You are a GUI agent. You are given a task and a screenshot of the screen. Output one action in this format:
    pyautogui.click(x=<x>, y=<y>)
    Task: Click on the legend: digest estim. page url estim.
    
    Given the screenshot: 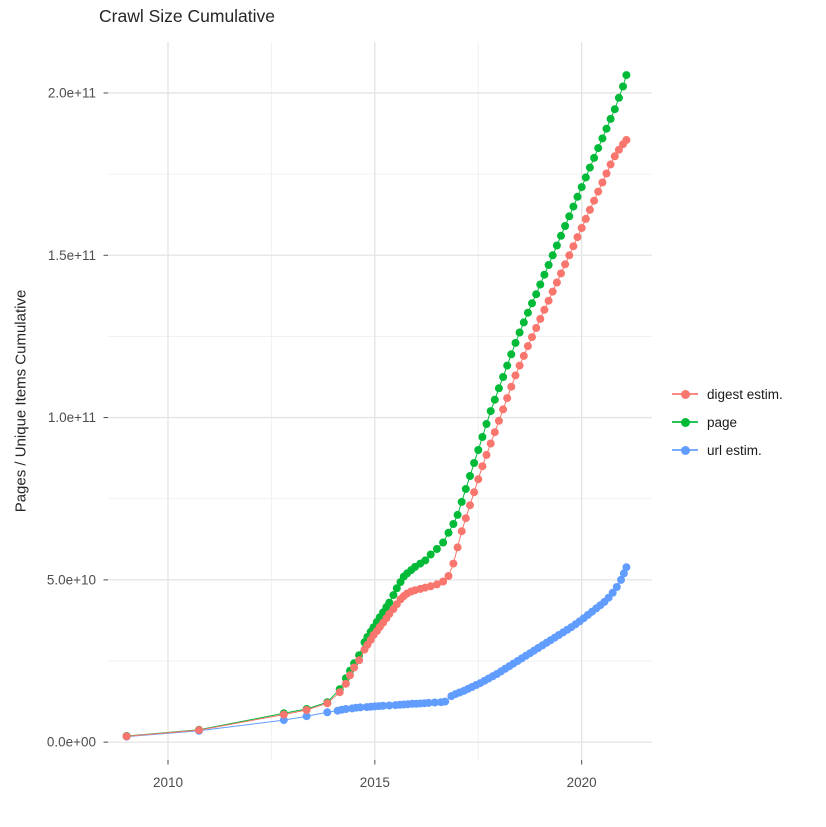 What is the action you would take?
    pyautogui.click(x=727, y=422)
    